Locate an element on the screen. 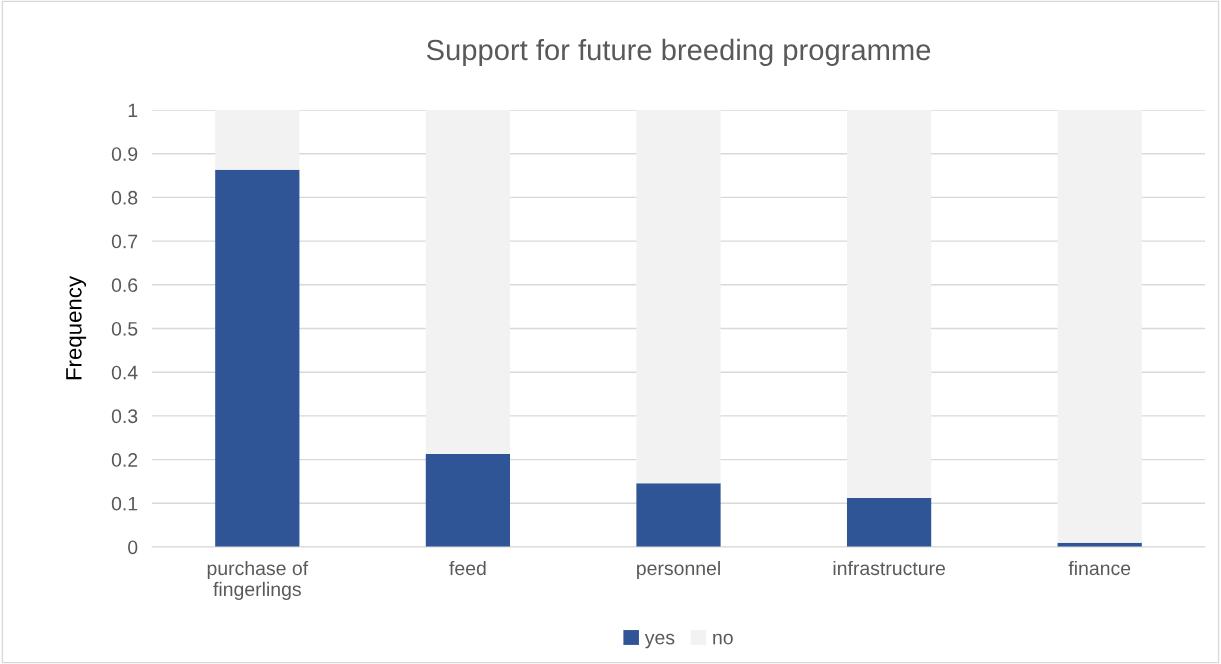  y-tick-label: 1 is located at coordinates (133, 110).